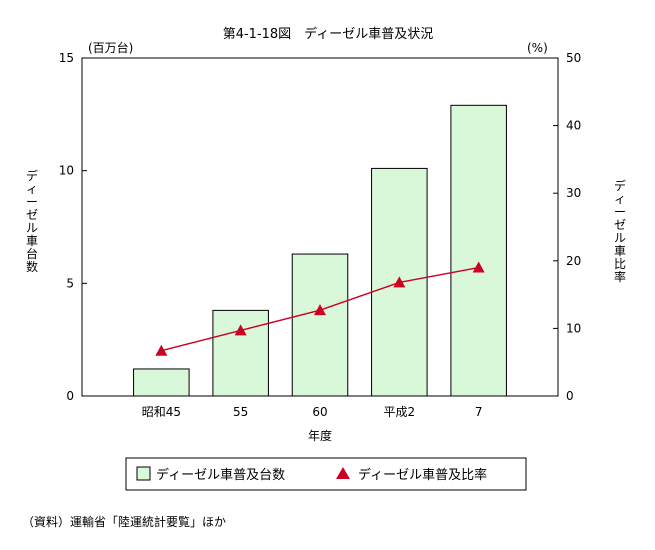  Describe the element at coordinates (73, 227) in the screenshot. I see `left-axis: 0 5 10 15` at that location.